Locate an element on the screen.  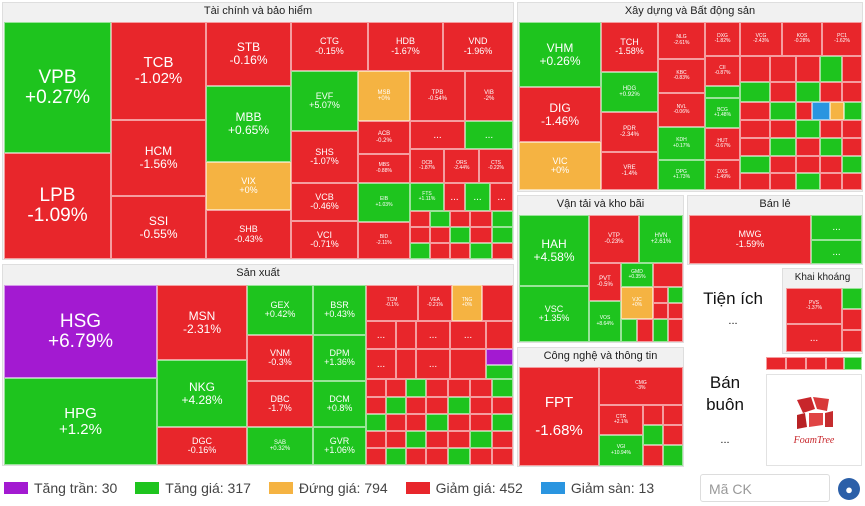
tile-VTP: VTP -0.23% is located at coordinates (614, 239).